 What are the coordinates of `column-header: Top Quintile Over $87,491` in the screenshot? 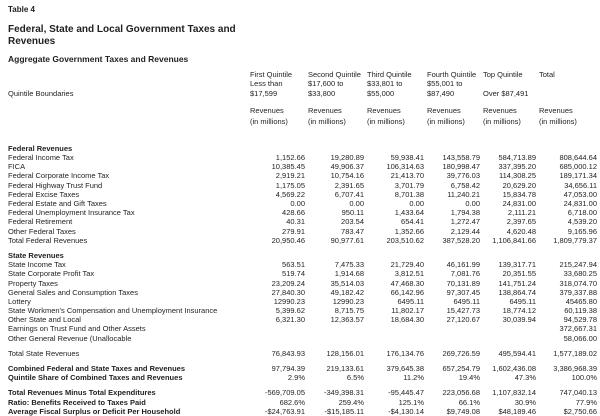 It's located at (511, 84).